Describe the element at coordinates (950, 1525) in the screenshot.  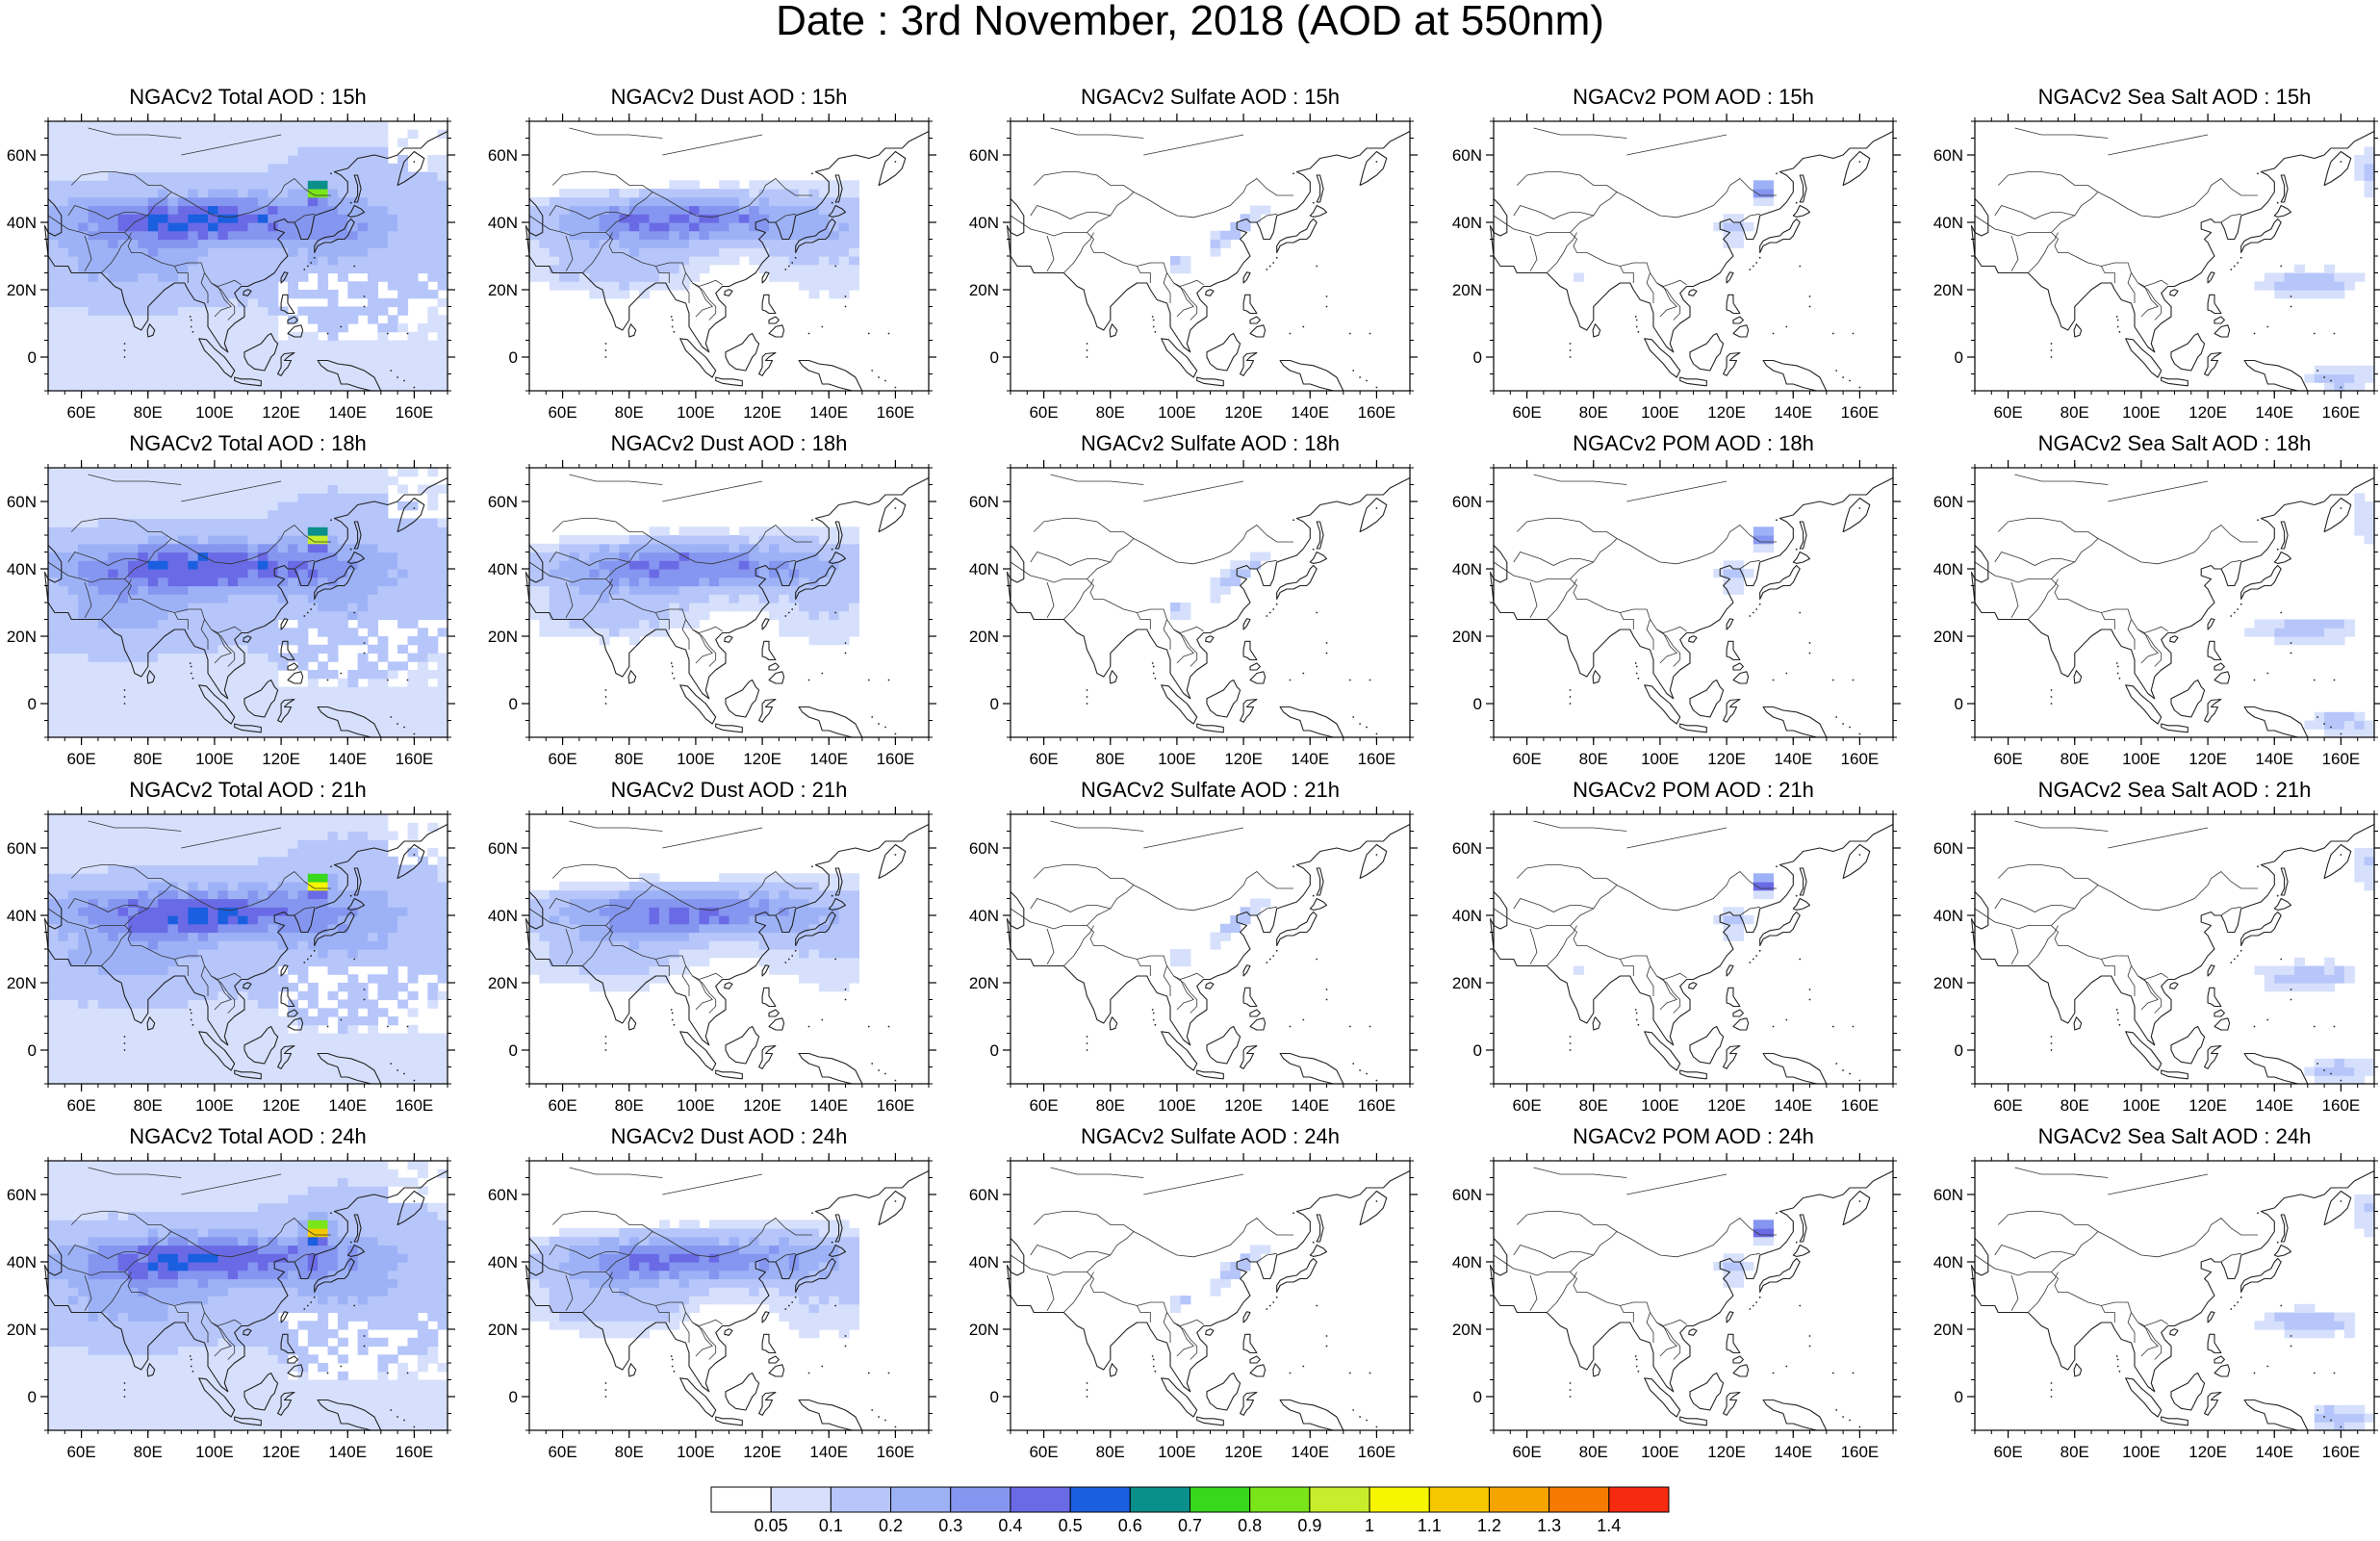
I see `colorbar-label: 0.3` at that location.